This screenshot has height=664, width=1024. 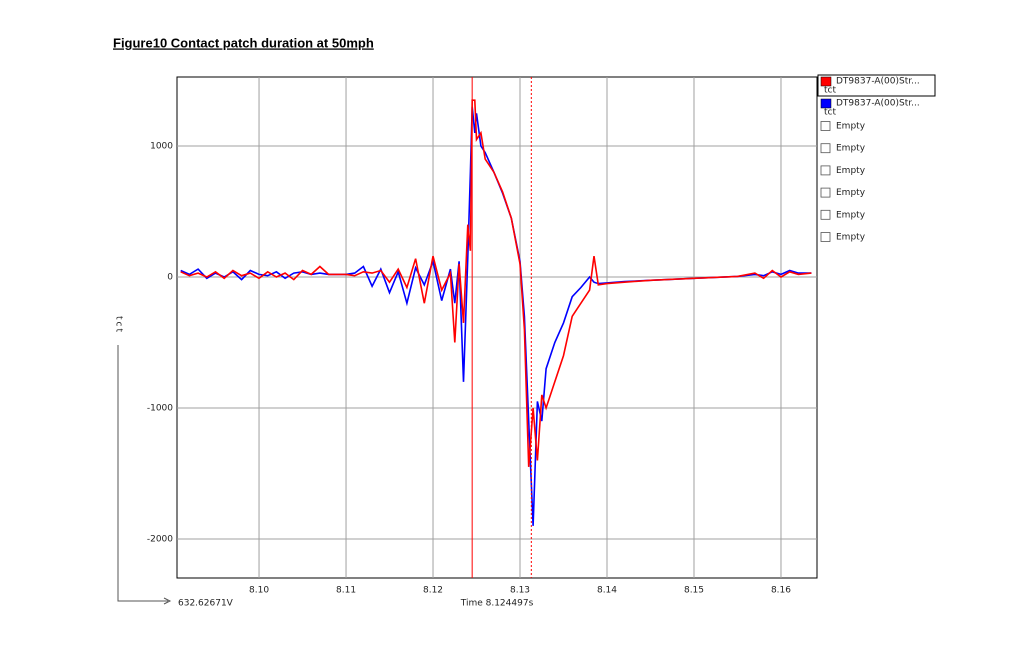 What do you see at coordinates (243, 42) in the screenshot?
I see `chart-title: Figure10 Contact patch duration at 50mph` at bounding box center [243, 42].